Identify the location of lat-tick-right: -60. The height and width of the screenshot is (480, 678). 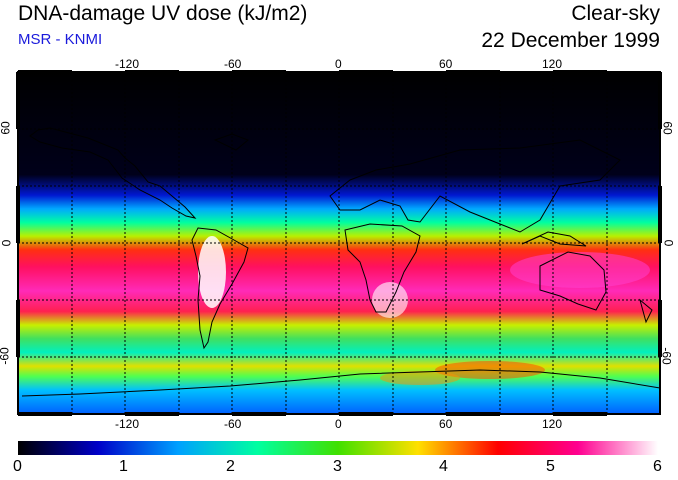
(666, 356).